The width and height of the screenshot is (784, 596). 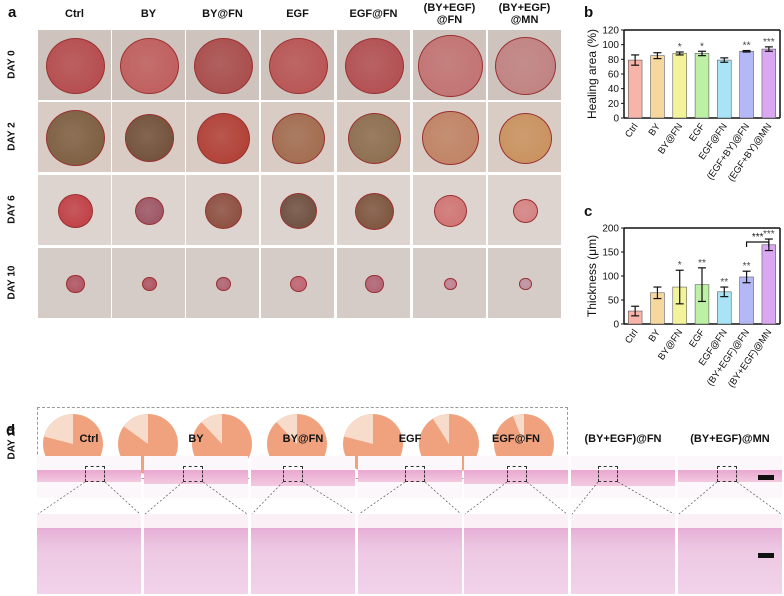 What do you see at coordinates (222, 14) in the screenshot?
I see `column-label: BY@FN` at bounding box center [222, 14].